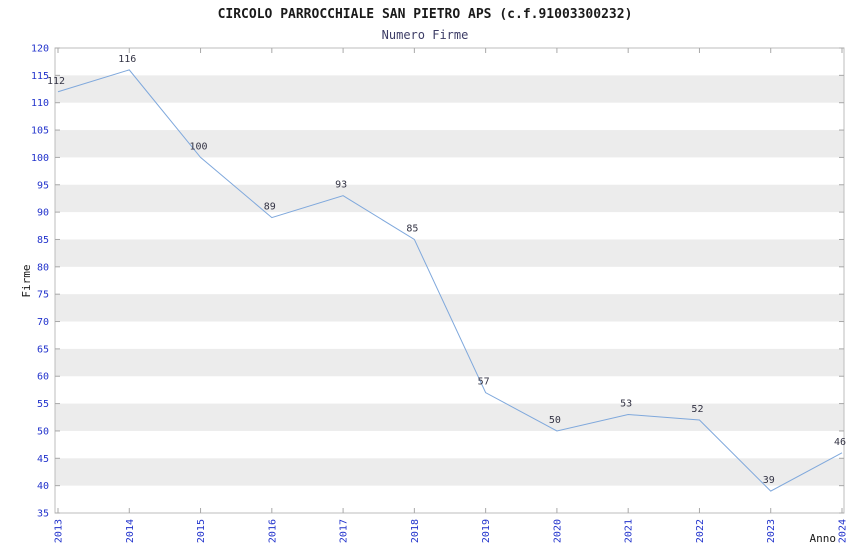  I want to click on x-tick-label: 2019, so click(486, 531).